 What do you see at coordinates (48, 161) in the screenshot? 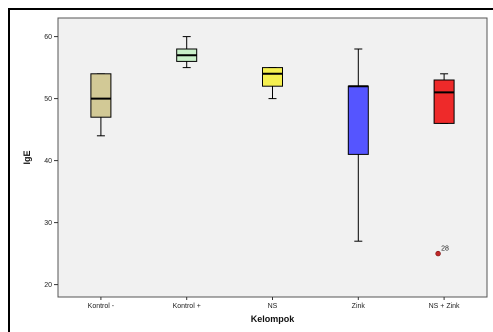
I see `y-tick-label: 40` at bounding box center [48, 161].